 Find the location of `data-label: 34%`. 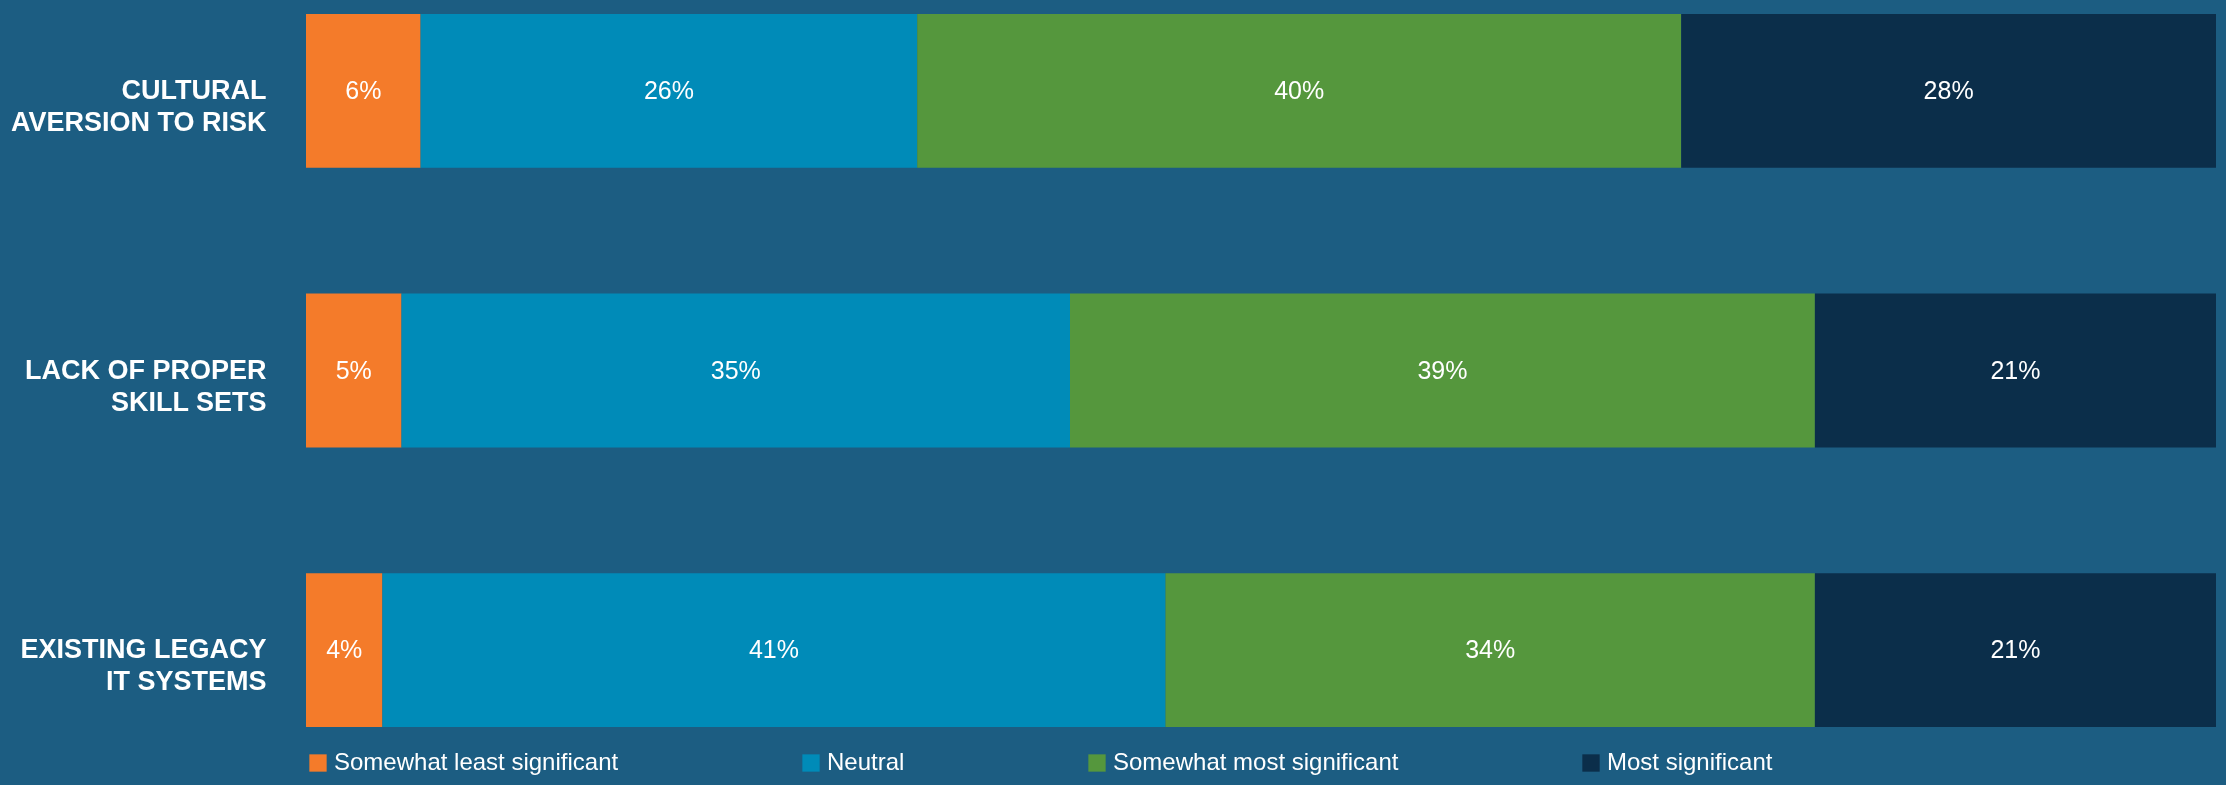

data-label: 34% is located at coordinates (1490, 649).